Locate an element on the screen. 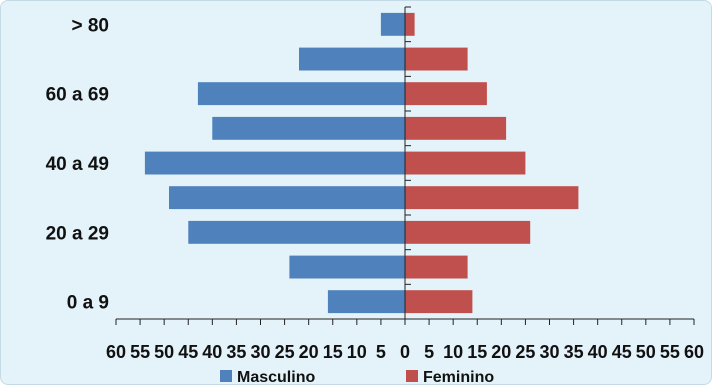  x-tick-label: 0 is located at coordinates (405, 352).